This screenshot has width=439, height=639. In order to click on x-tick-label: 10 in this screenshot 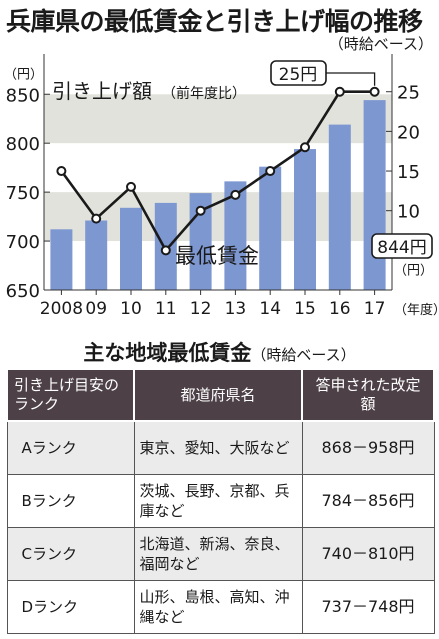, I will do `click(131, 309)`.